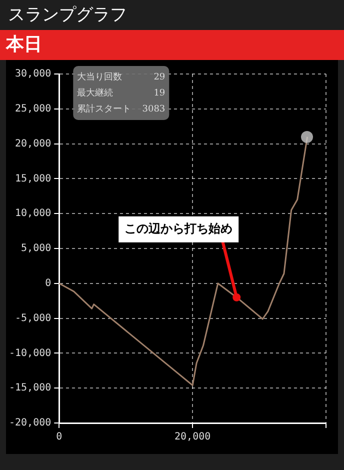  What do you see at coordinates (33, 108) in the screenshot?
I see `y-tick-label: 25,000` at bounding box center [33, 108].